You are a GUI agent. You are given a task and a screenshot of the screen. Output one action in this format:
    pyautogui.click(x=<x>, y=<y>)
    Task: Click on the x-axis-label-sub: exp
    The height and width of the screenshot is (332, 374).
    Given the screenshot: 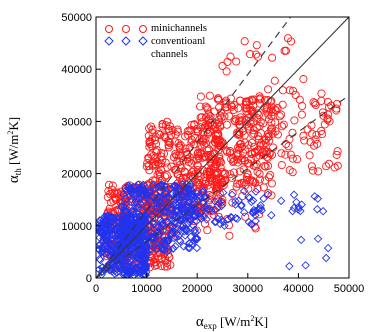 What is the action you would take?
    pyautogui.click(x=210, y=326)
    